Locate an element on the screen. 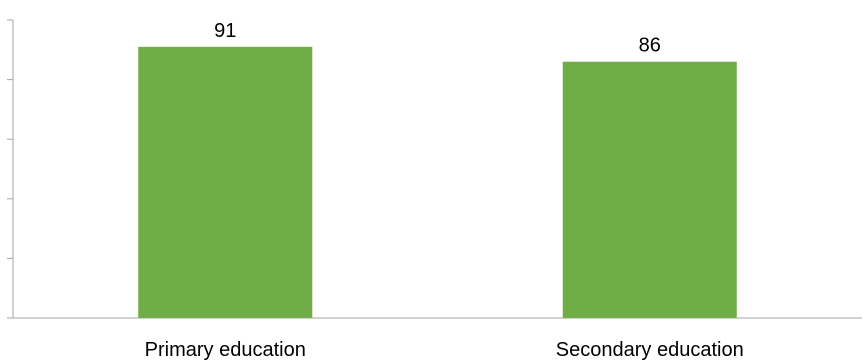 The width and height of the screenshot is (866, 363). category-label: Secondary education is located at coordinates (650, 350).